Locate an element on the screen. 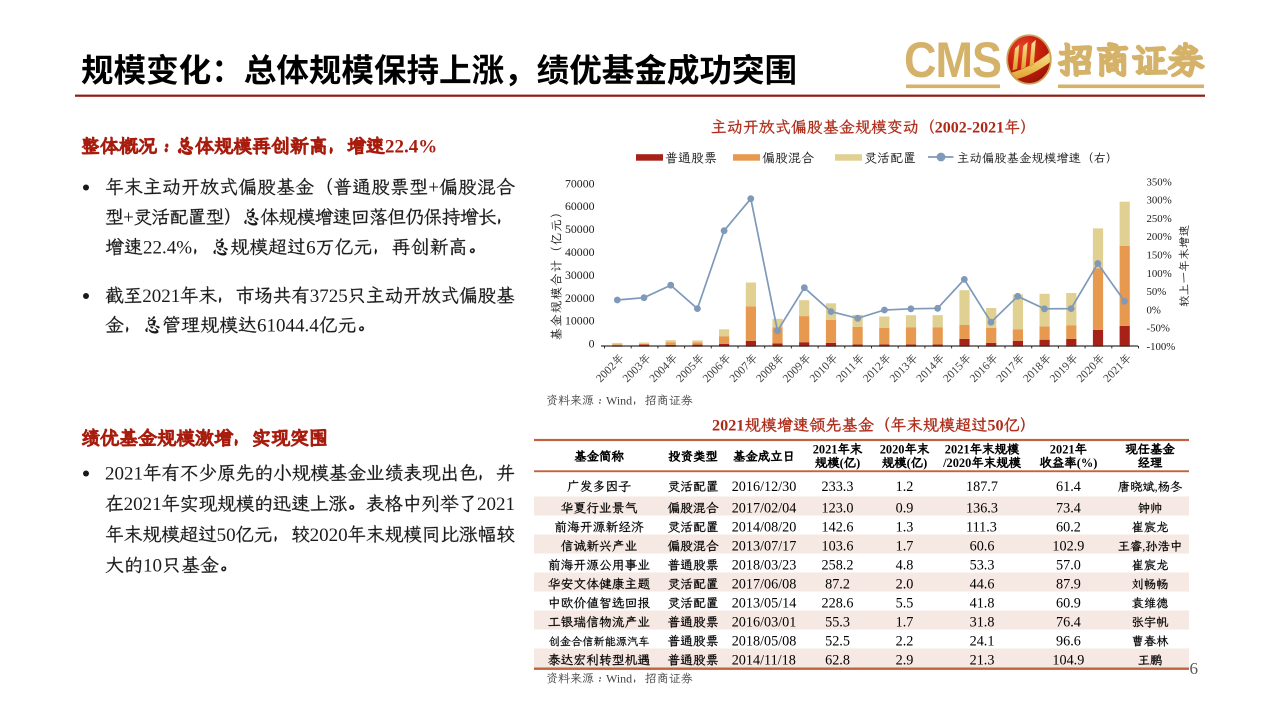  svg-text: 150% is located at coordinates (1159, 256).